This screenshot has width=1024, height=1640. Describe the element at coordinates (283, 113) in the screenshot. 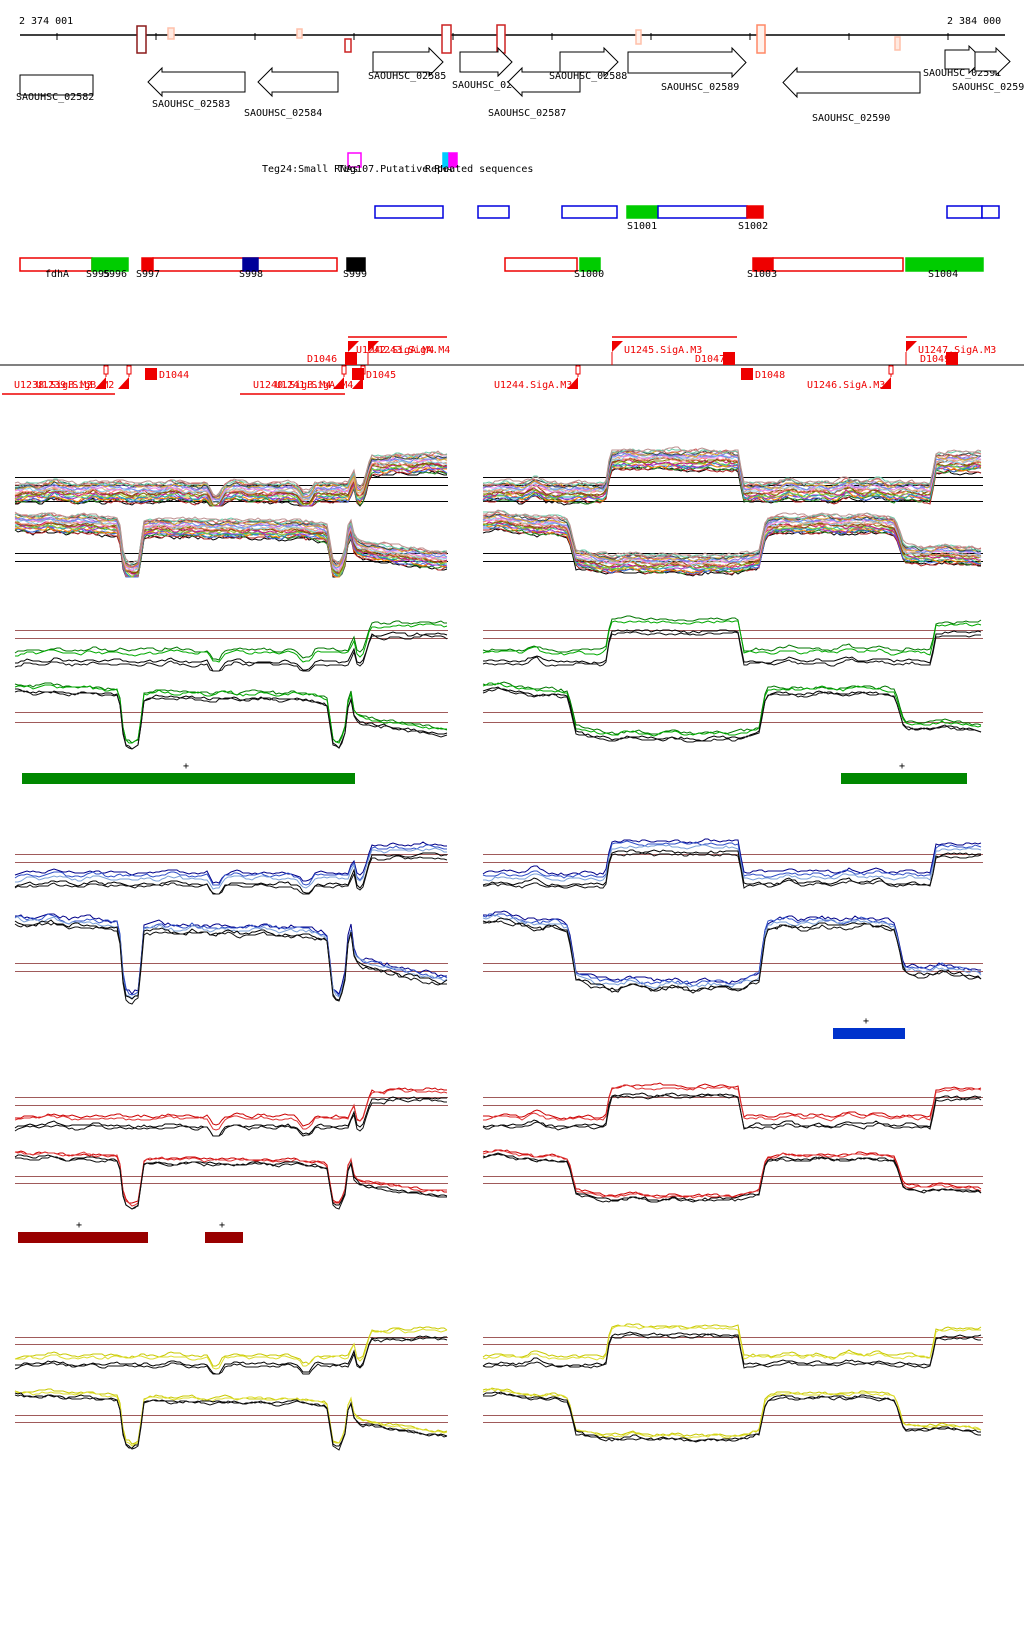

I see `gene-label-SAOUHSC_02584: SAOUHSC_02584` at that location.